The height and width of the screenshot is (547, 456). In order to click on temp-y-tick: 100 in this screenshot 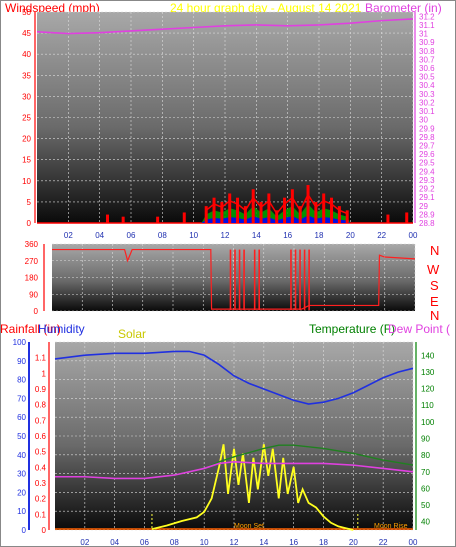, I will do `click(428, 422)`.